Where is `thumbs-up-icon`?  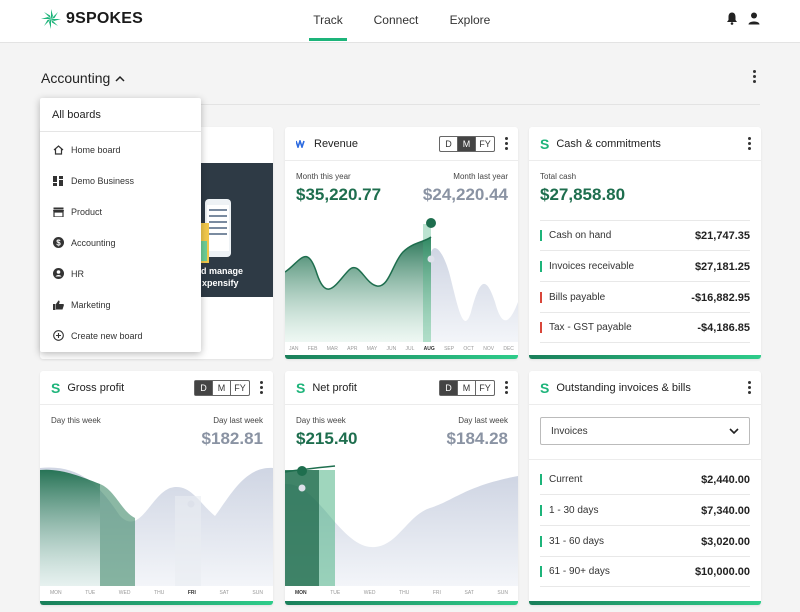 thumbs-up-icon is located at coordinates (58, 305).